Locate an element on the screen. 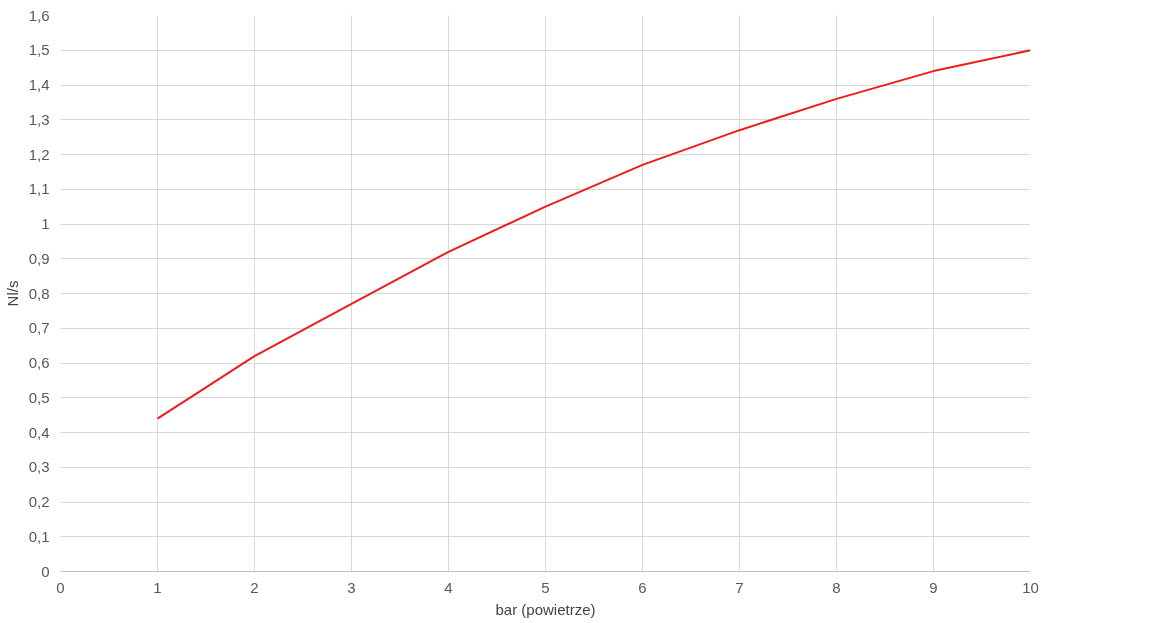 The height and width of the screenshot is (623, 1169). y-tick-label: 1 is located at coordinates (45, 223).